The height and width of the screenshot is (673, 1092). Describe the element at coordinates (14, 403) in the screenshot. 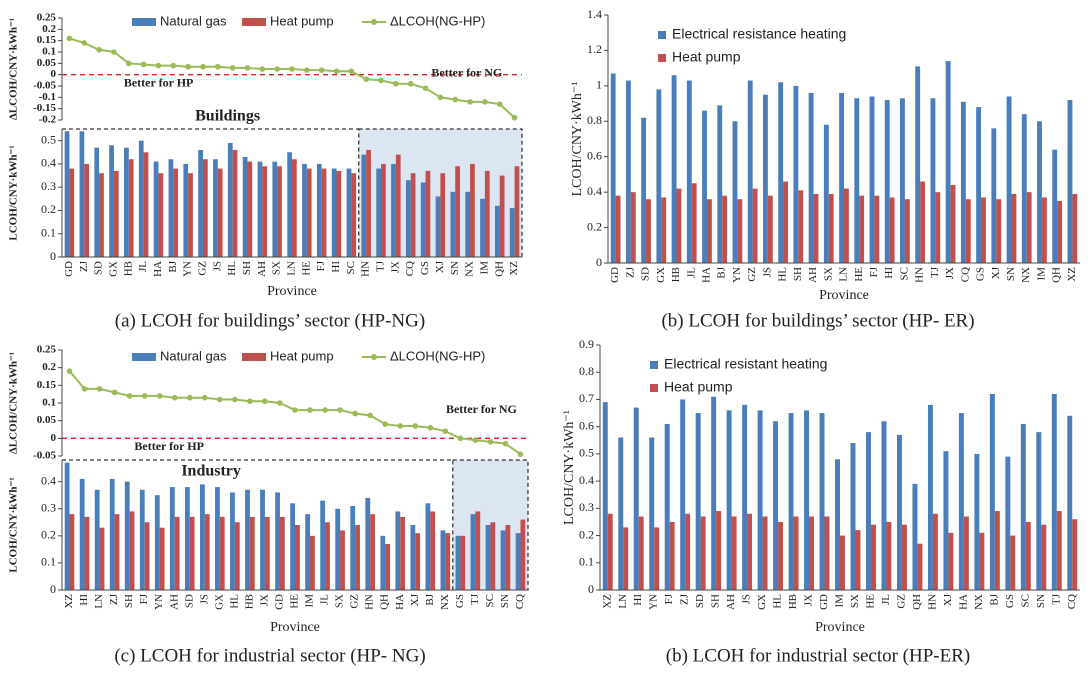

I see `y2-axis-title: ΔLCOH/CNY·kWh⁻¹` at that location.